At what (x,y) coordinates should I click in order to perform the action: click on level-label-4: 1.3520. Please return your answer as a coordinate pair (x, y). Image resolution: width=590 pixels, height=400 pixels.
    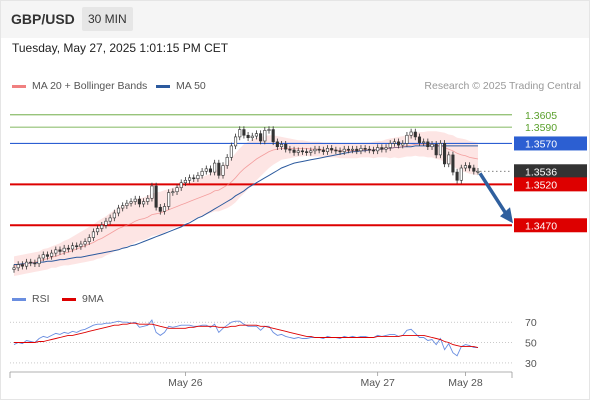
    Looking at the image, I should click on (541, 185).